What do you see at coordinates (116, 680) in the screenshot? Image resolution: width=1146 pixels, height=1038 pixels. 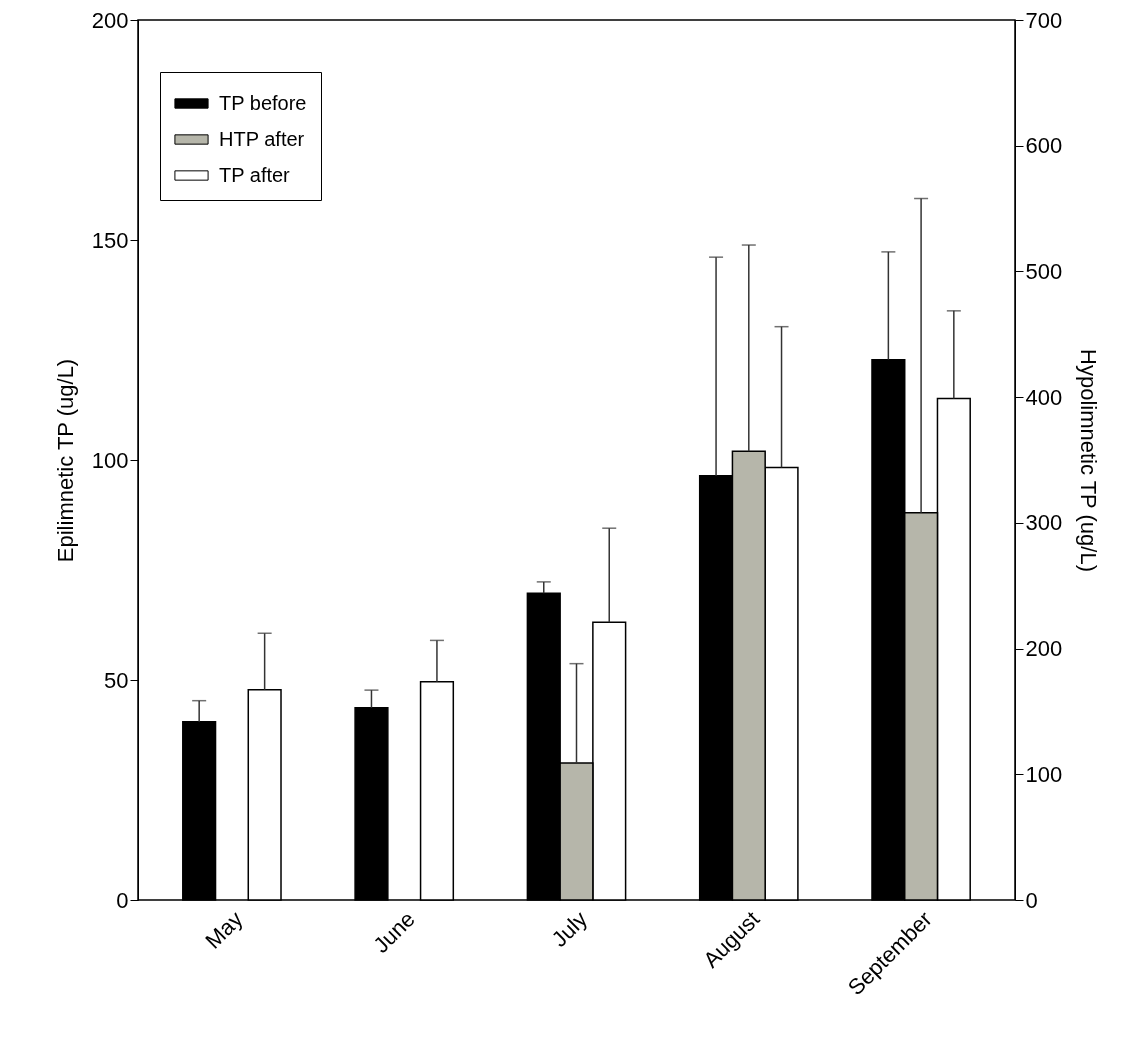 I see `y-tick-label: 50` at bounding box center [116, 680].